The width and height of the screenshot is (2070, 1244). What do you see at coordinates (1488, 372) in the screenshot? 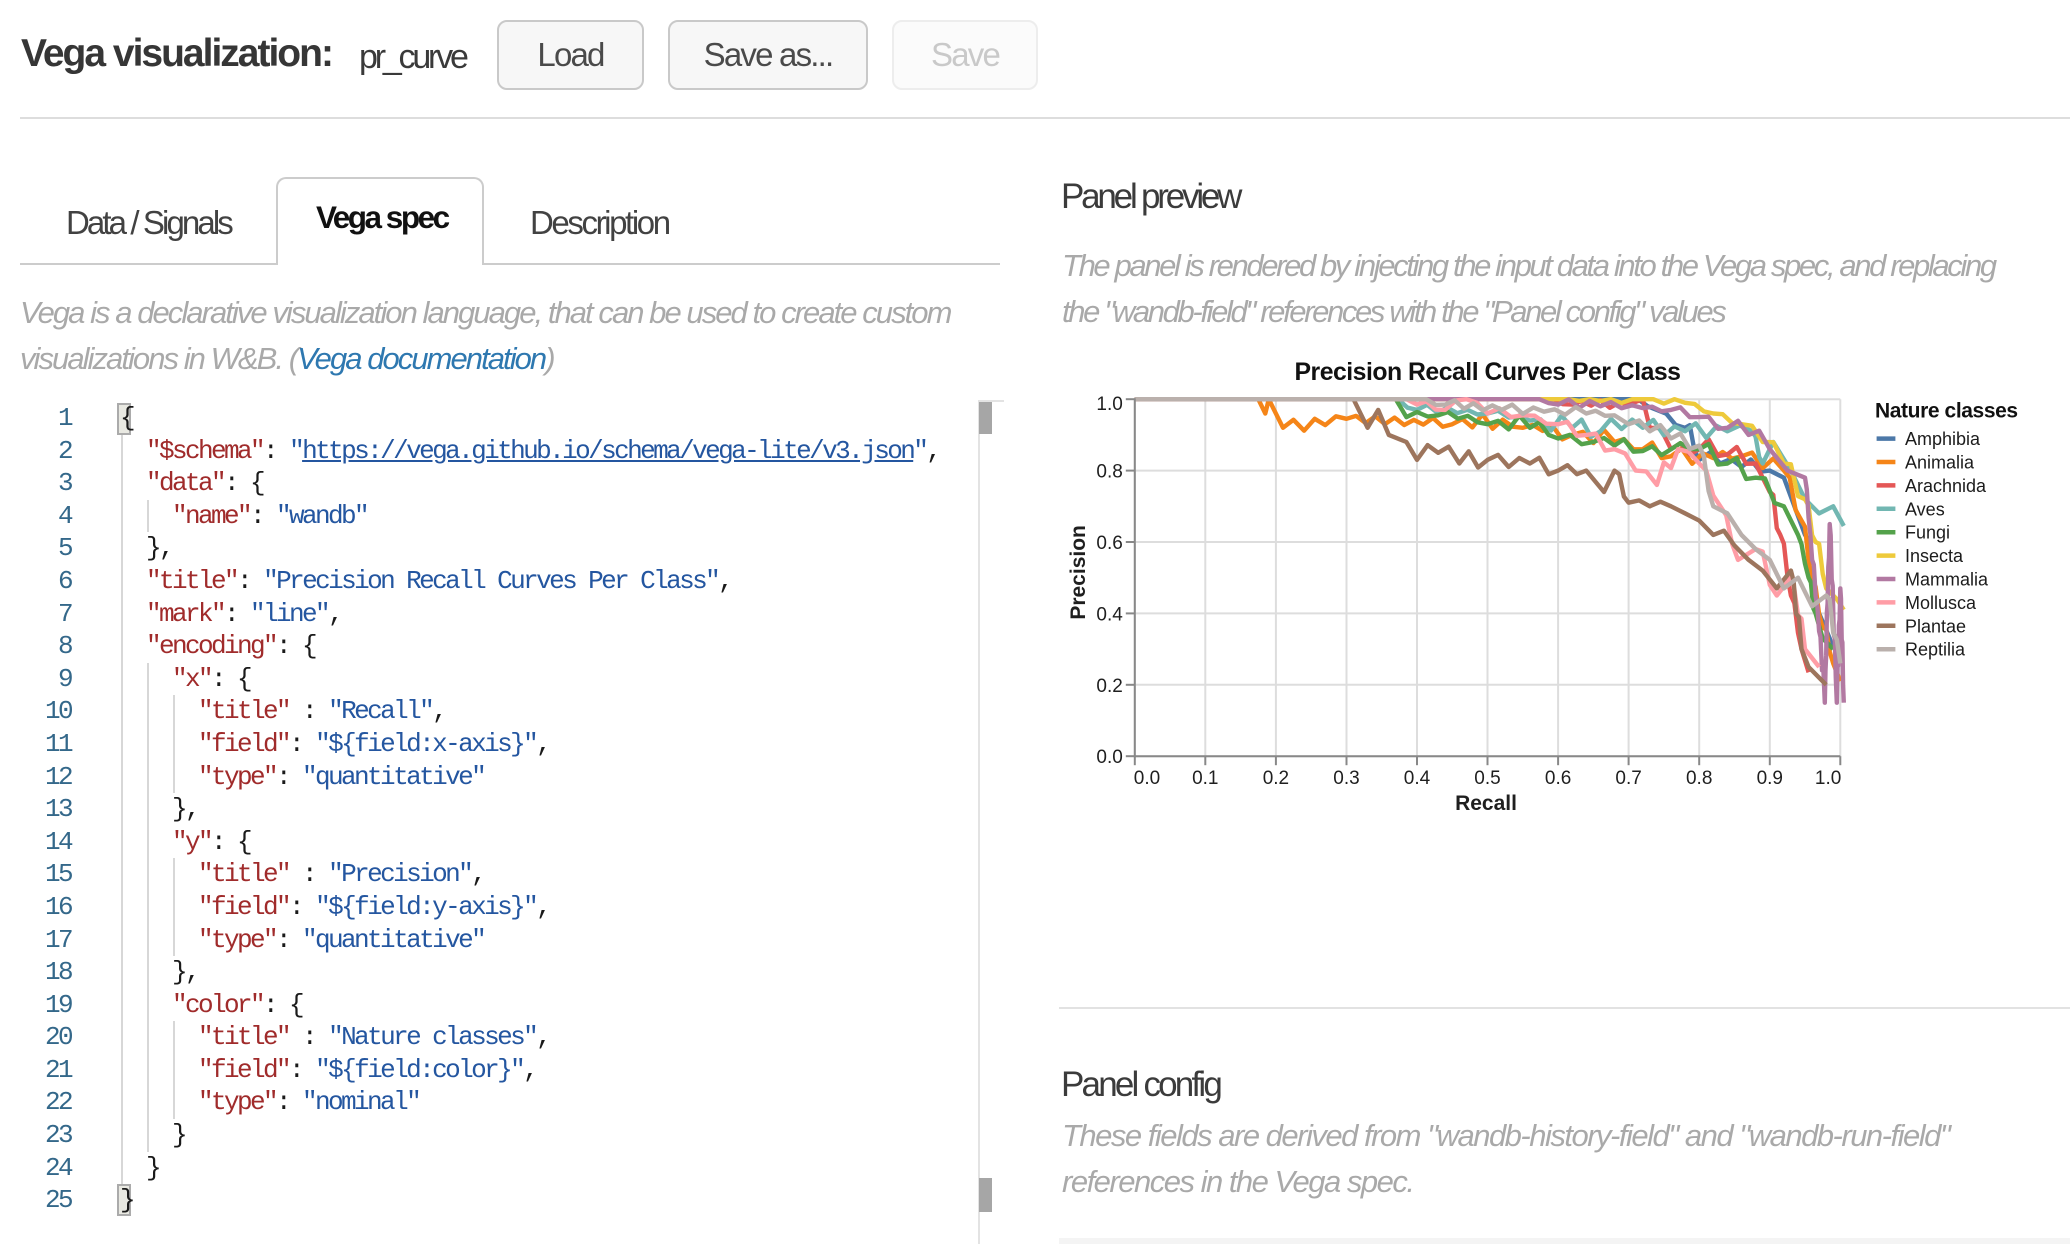
I see `svg-text:Precision Recall Curves Per Cl: Precision Recall Curves Per Class` at bounding box center [1488, 372].